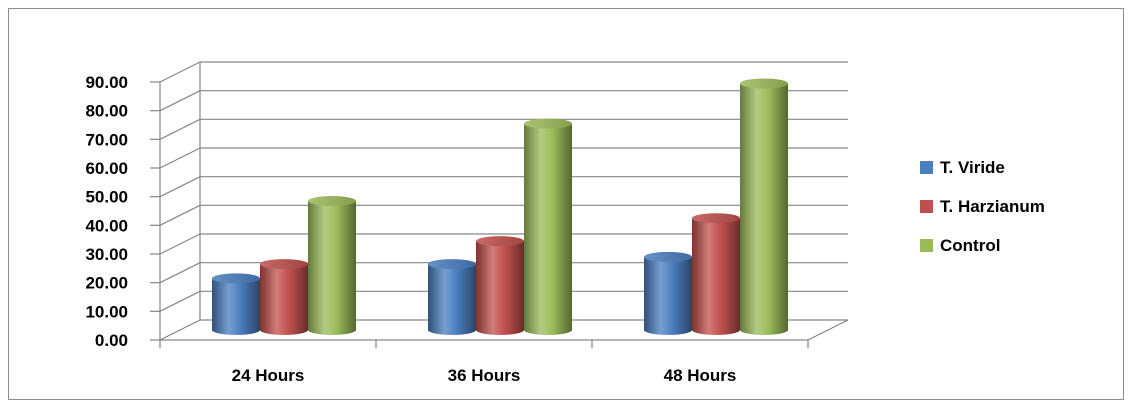 The image size is (1134, 409). Describe the element at coordinates (111, 340) in the screenshot. I see `y-tick-label: 0.00` at that location.